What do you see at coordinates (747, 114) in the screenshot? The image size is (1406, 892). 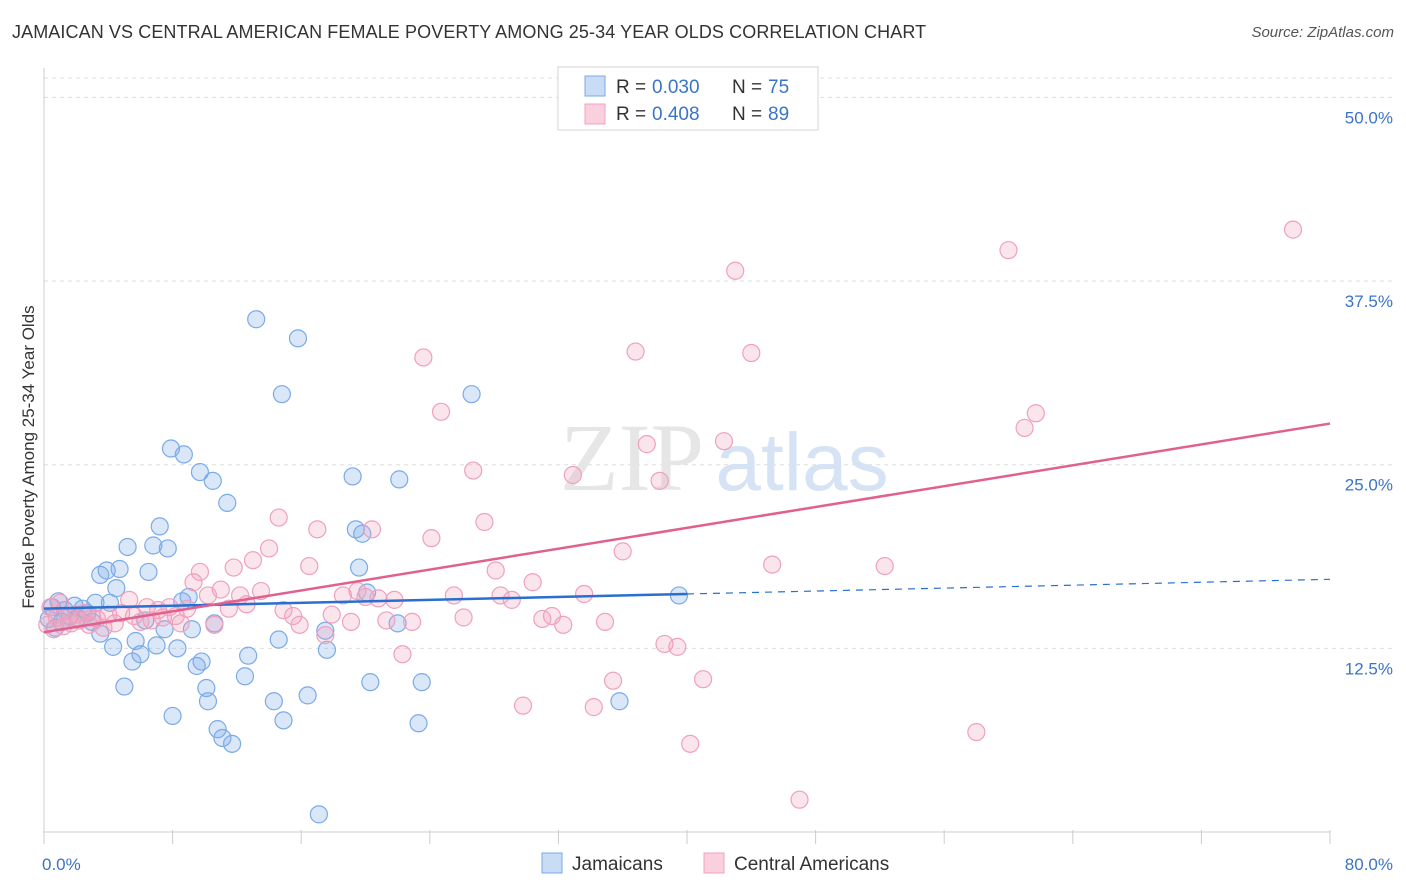 I see `legend-n-label-2: N =` at bounding box center [747, 114].